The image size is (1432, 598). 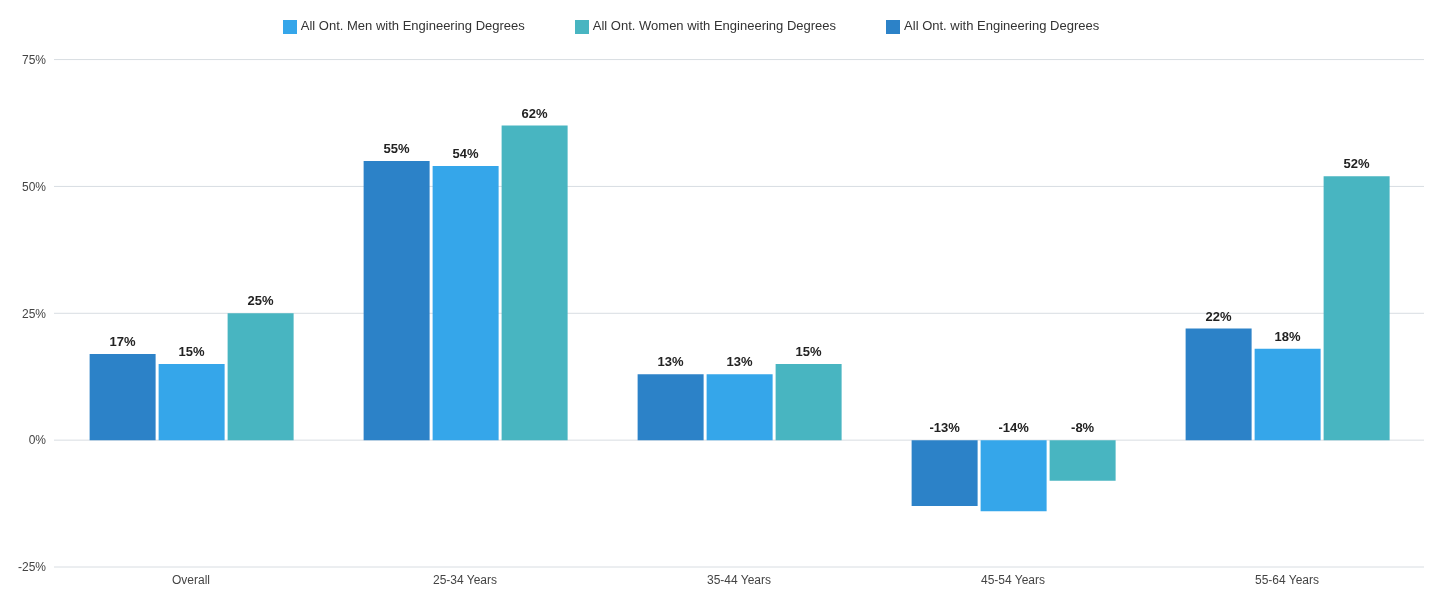 What do you see at coordinates (1219, 316) in the screenshot?
I see `data-label: 22%` at bounding box center [1219, 316].